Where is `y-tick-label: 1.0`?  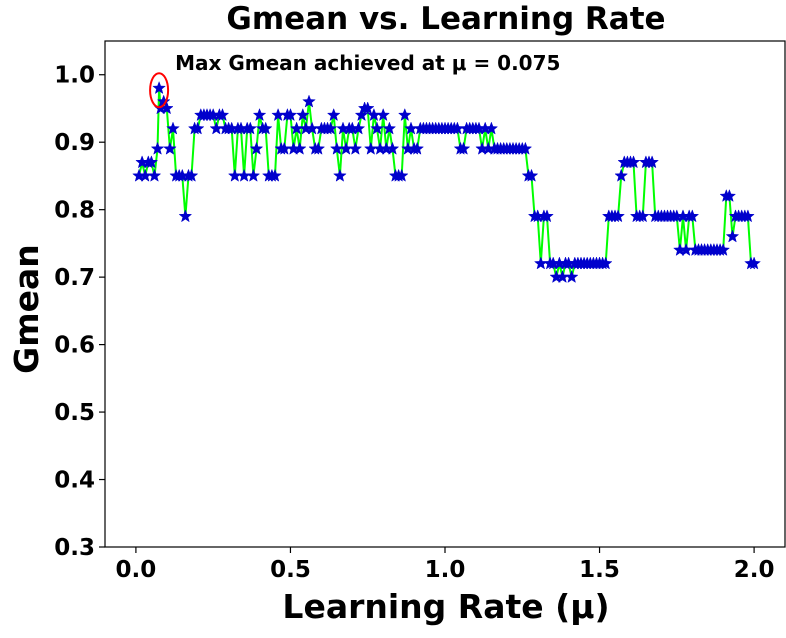
y-tick-label: 1.0 is located at coordinates (74, 76).